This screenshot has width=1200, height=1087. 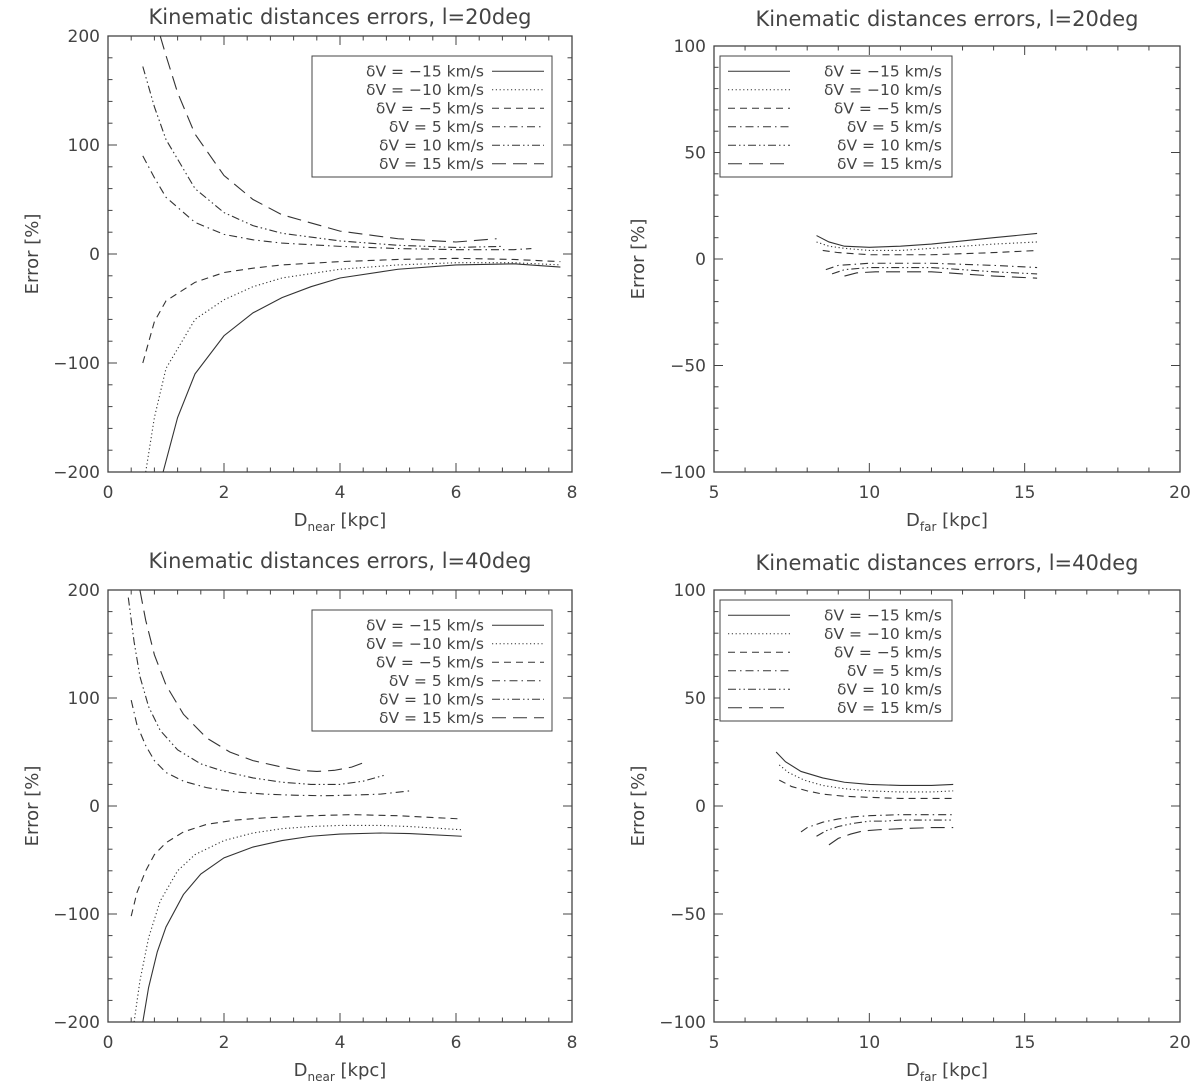 What do you see at coordinates (84, 146) in the screenshot?
I see `y-tick-label: 100` at bounding box center [84, 146].